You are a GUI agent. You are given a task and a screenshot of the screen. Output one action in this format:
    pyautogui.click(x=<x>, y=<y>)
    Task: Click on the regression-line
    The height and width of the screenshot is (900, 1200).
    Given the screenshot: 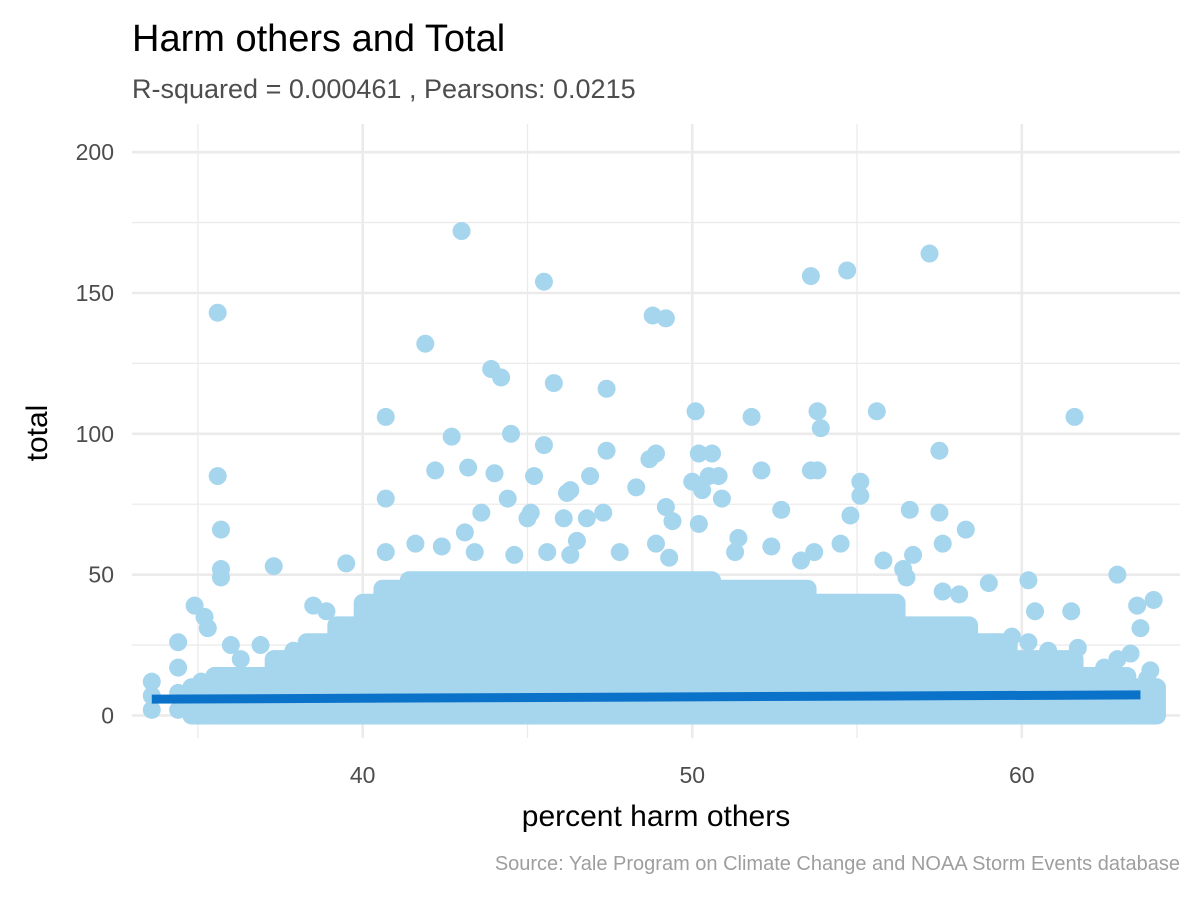 What is the action you would take?
    pyautogui.click(x=646, y=697)
    